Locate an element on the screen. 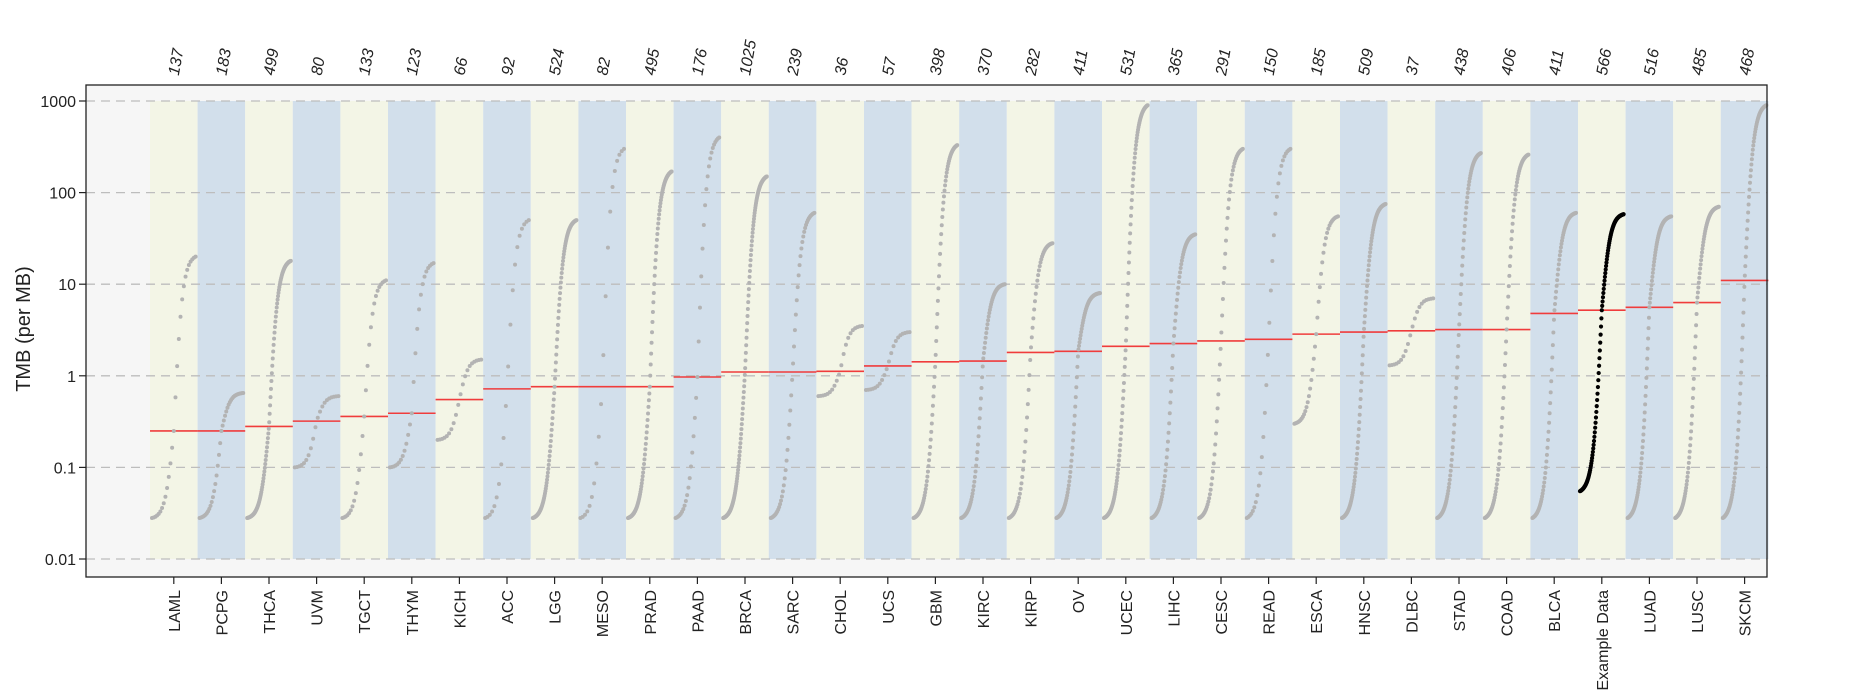 The width and height of the screenshot is (1858, 694). sample-count-label: 80 is located at coordinates (319, 66).